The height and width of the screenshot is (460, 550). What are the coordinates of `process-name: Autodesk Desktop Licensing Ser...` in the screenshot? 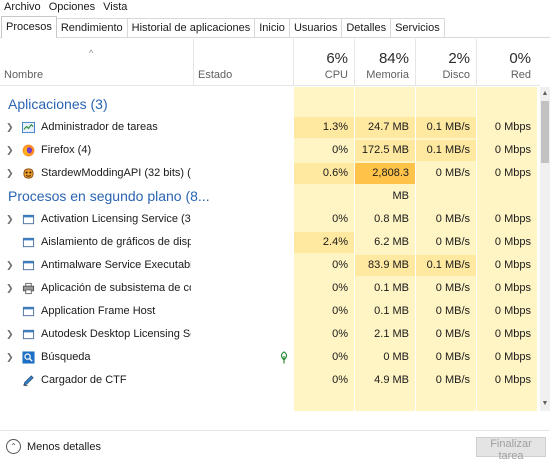 It's located at (116, 334).